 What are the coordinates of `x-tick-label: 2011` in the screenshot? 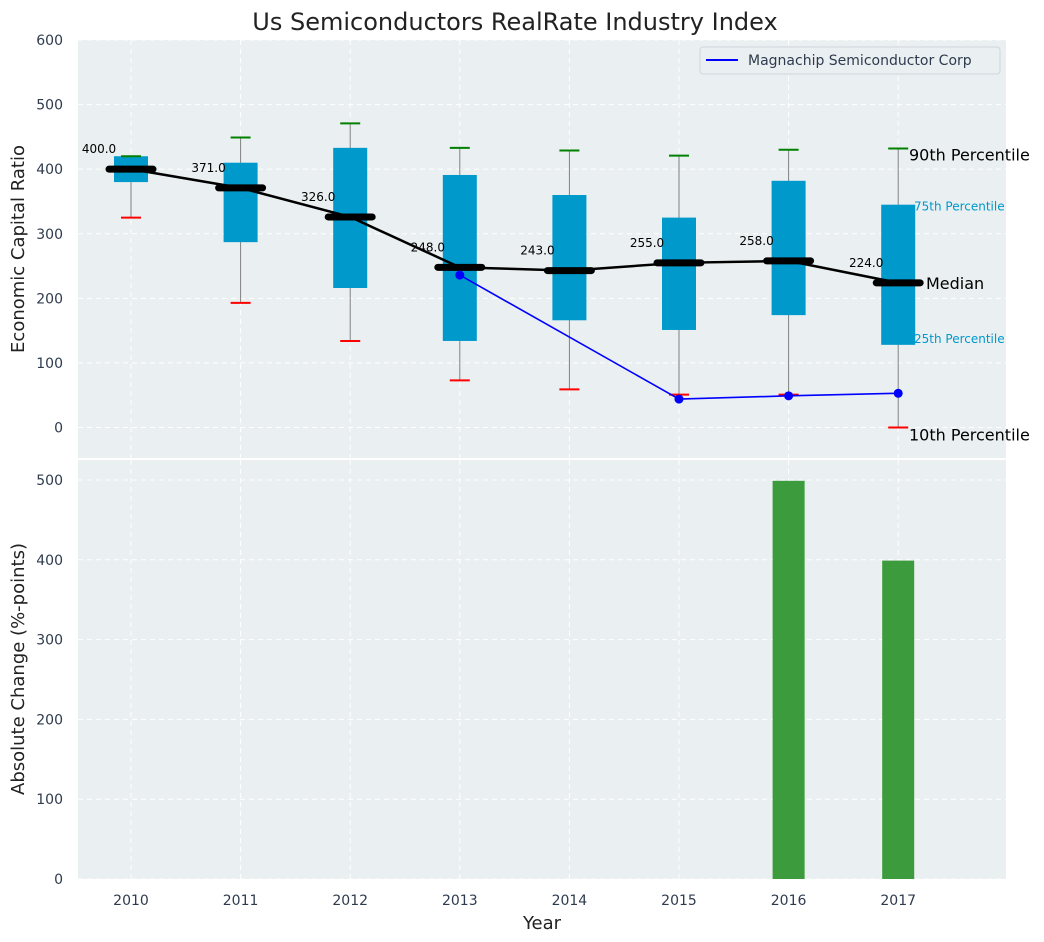 It's located at (241, 901).